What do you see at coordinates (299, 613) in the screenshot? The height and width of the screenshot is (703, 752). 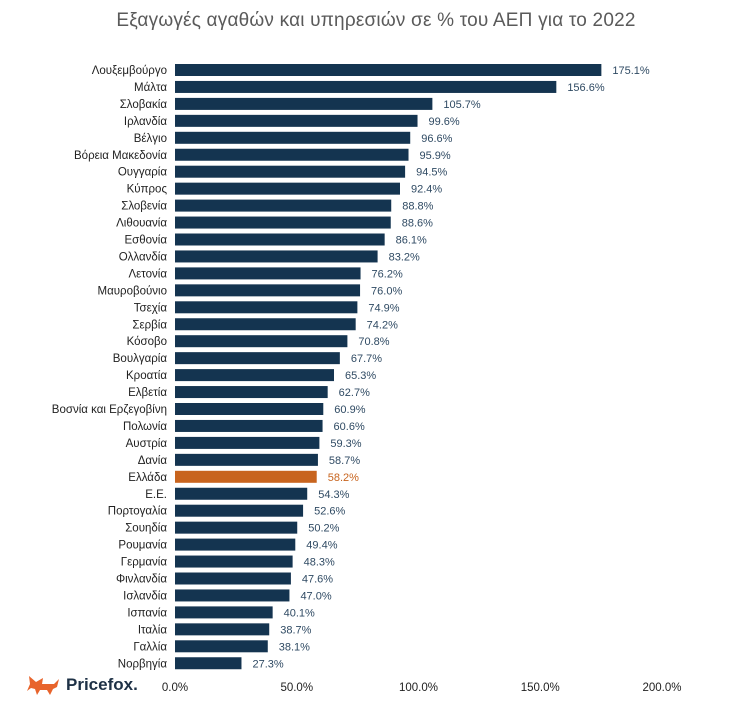 I see `value-label: 40.1%` at bounding box center [299, 613].